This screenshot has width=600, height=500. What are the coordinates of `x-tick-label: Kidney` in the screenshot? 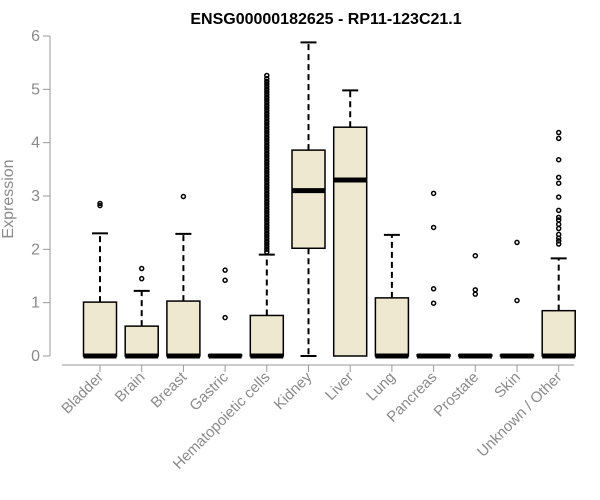 It's located at (293, 390).